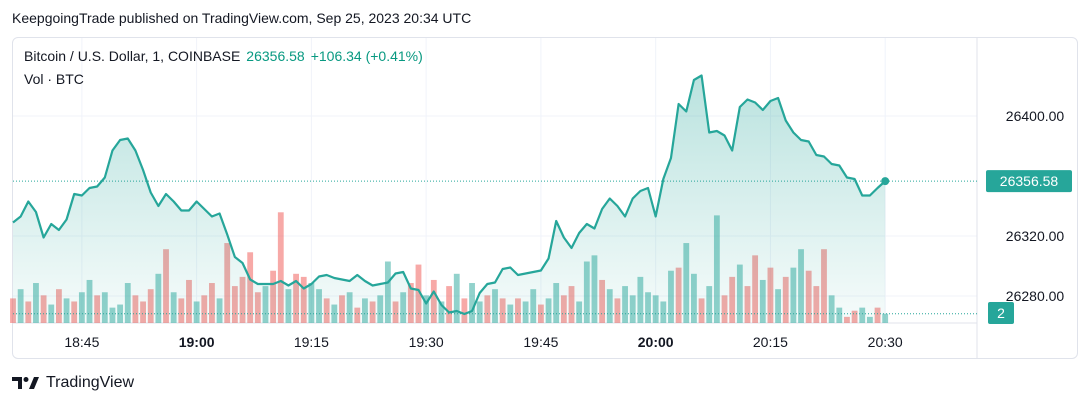 Image resolution: width=1090 pixels, height=407 pixels. I want to click on x-tick-label: 20:15, so click(770, 342).